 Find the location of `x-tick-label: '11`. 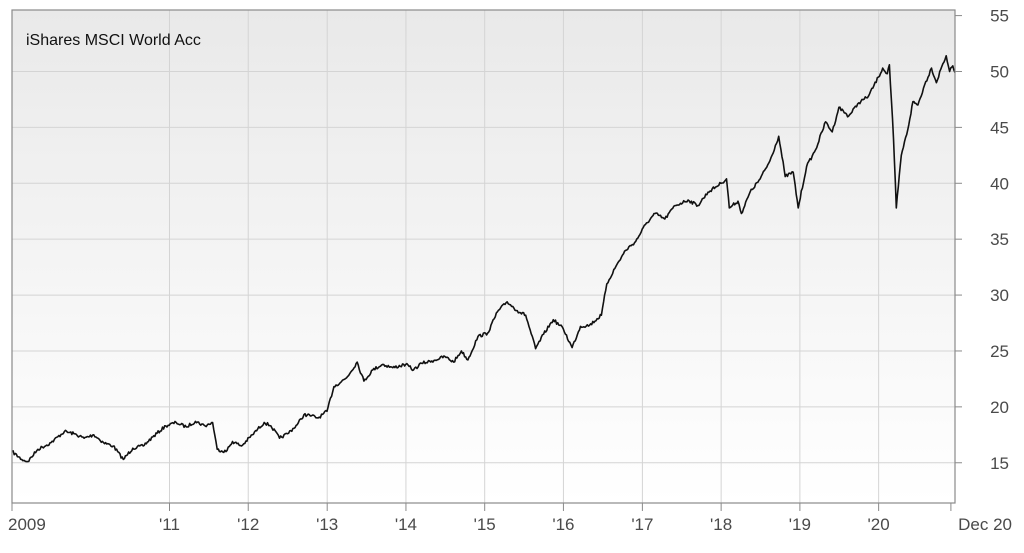

x-tick-label: '11 is located at coordinates (169, 524).